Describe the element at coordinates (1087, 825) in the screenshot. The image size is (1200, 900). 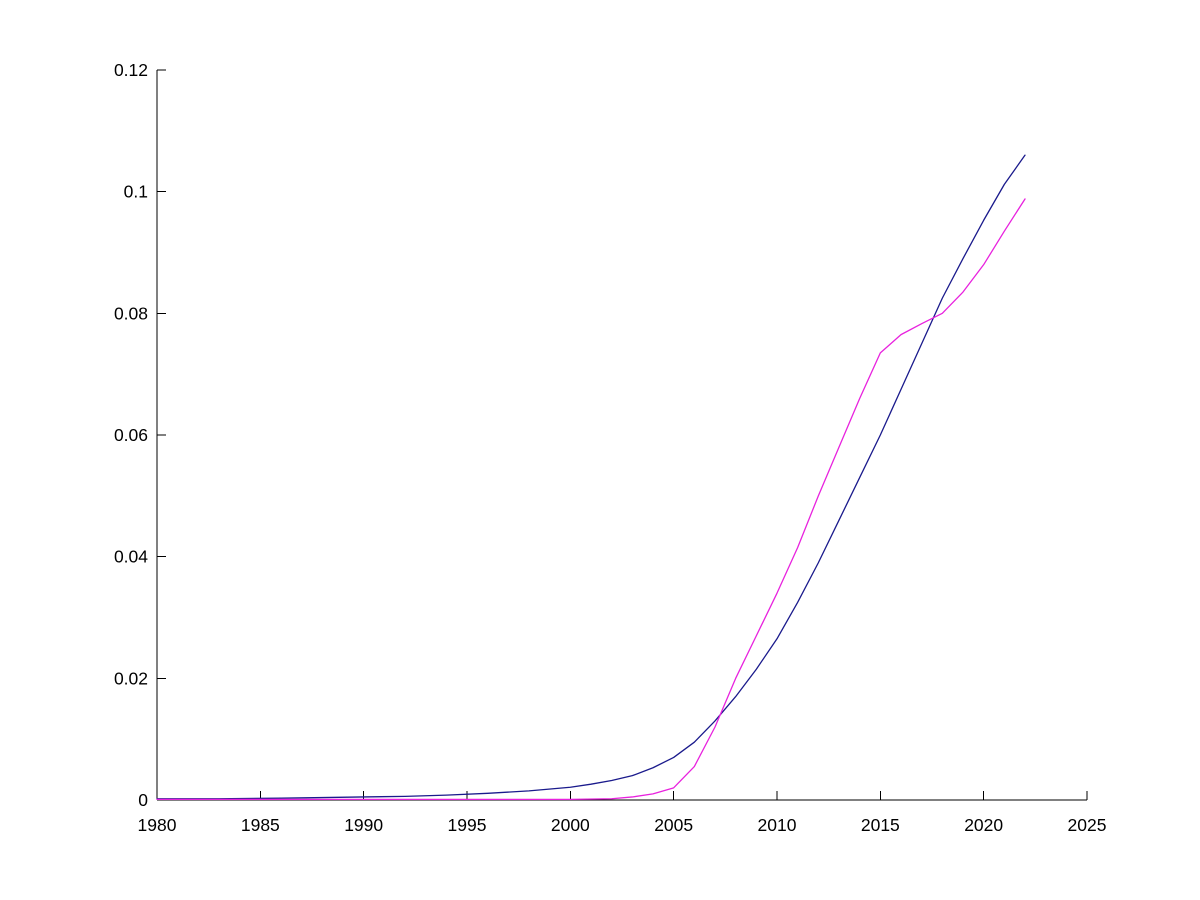
I see `x-tick-label: 2025` at that location.